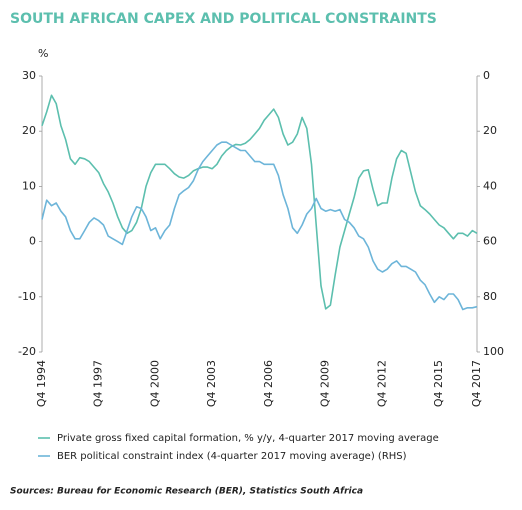 The image size is (522, 510). What do you see at coordinates (41, 383) in the screenshot?
I see `x-tick-label: Q4 1994` at bounding box center [41, 383].